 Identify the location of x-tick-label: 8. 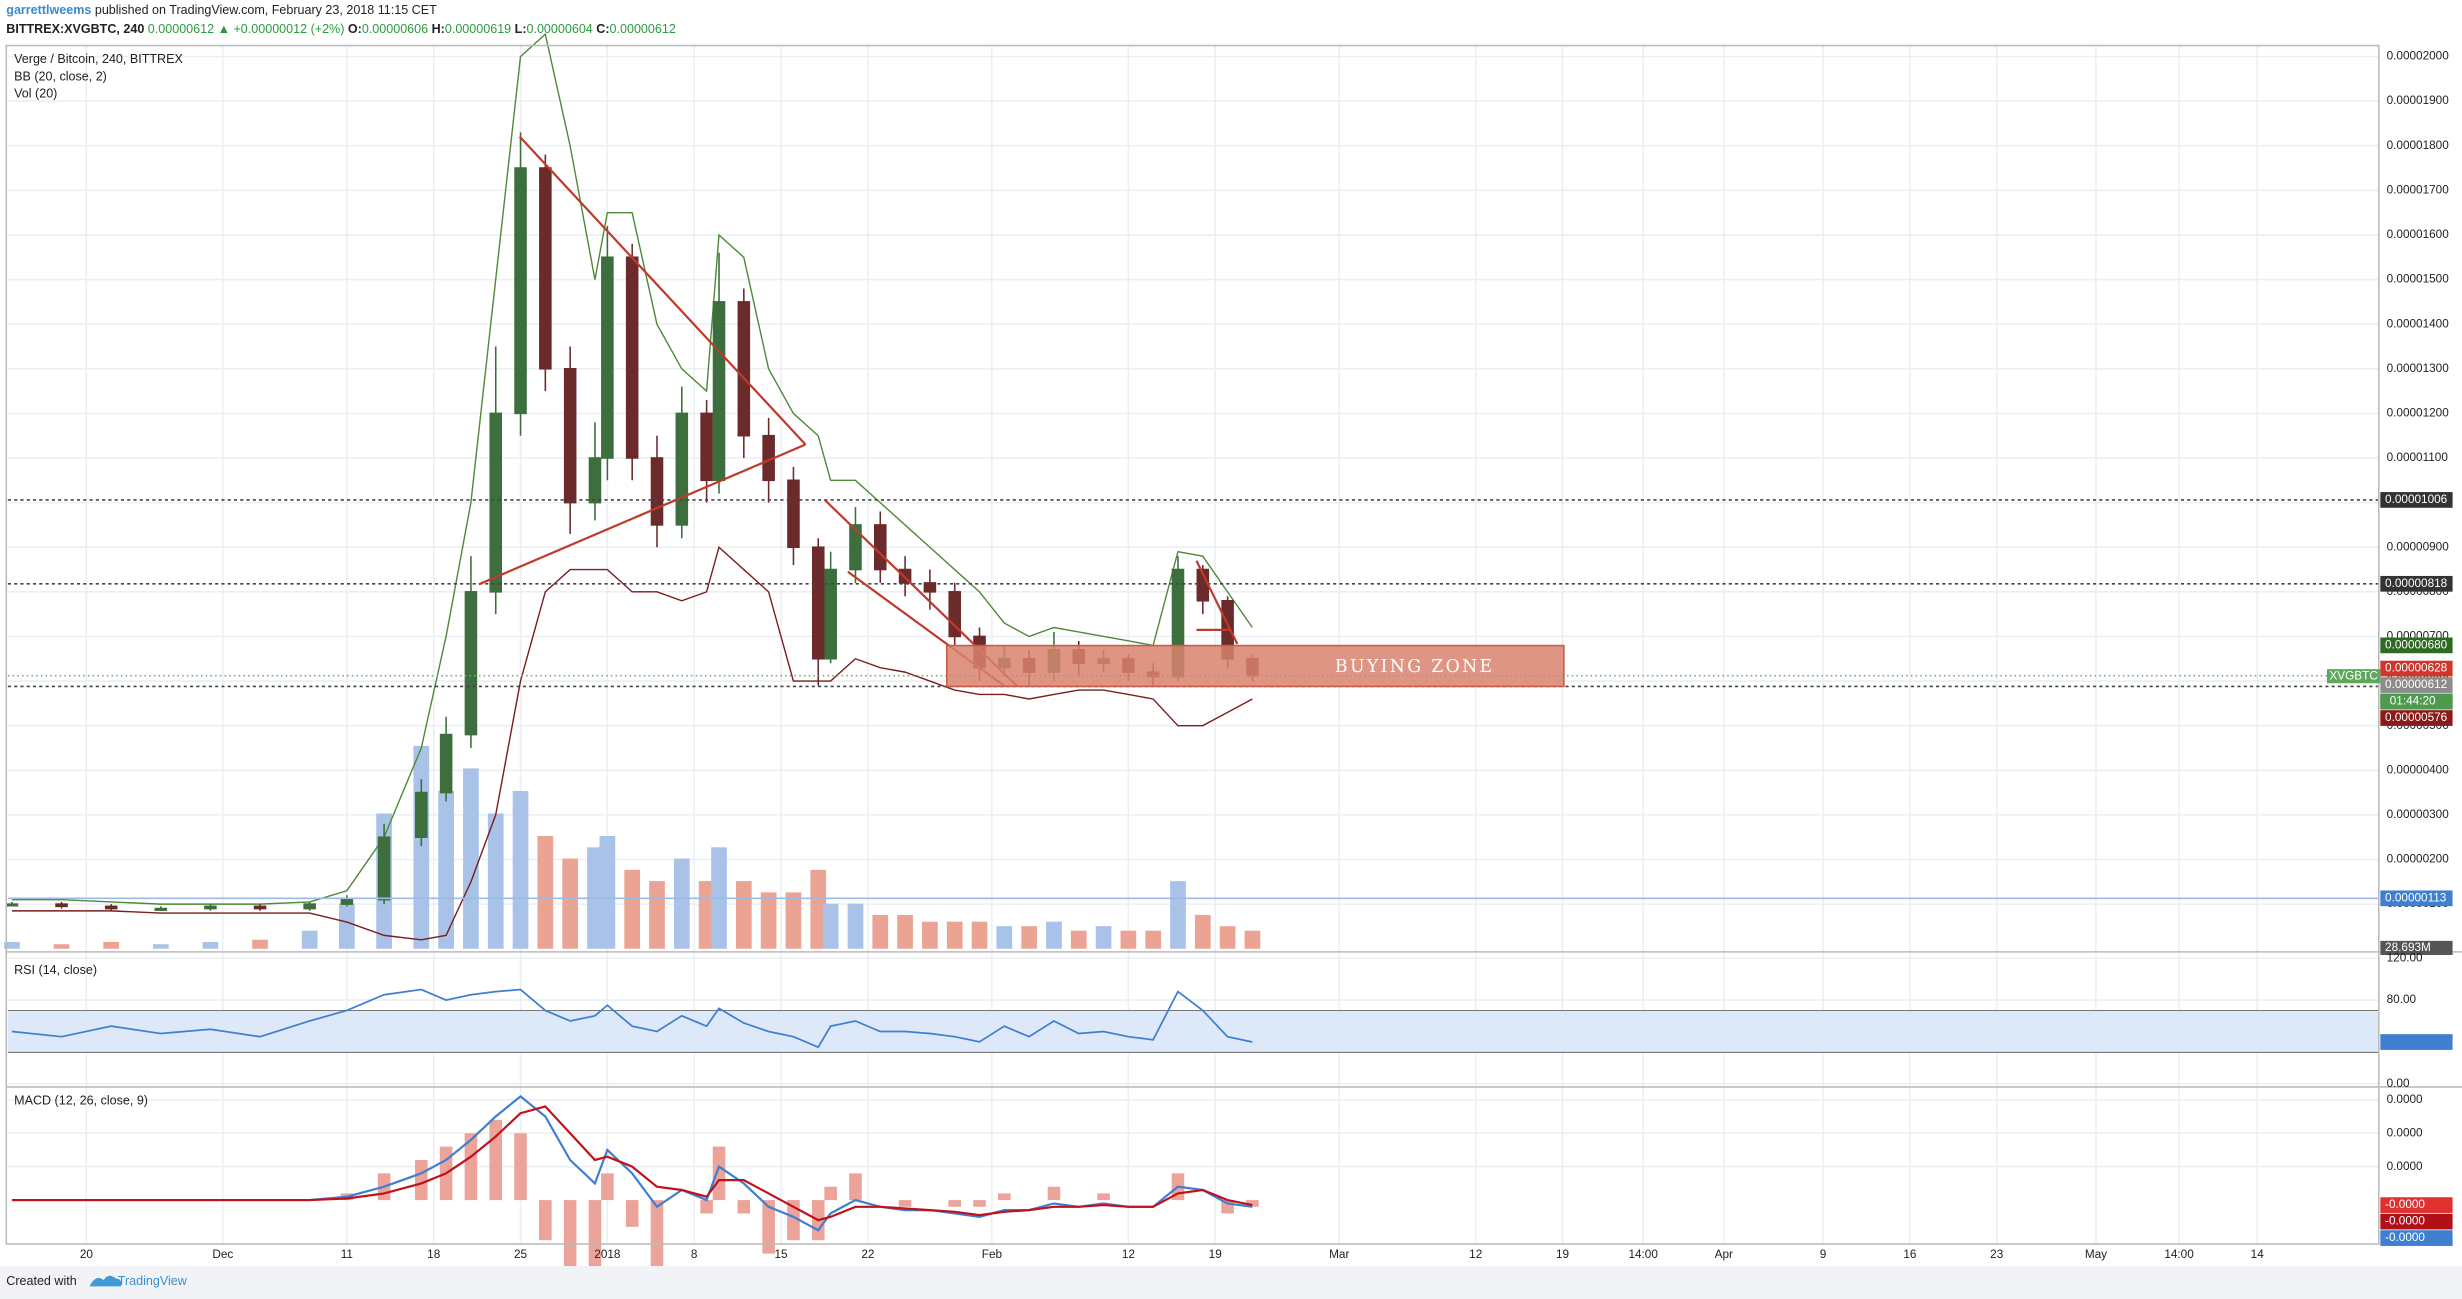
(694, 1254).